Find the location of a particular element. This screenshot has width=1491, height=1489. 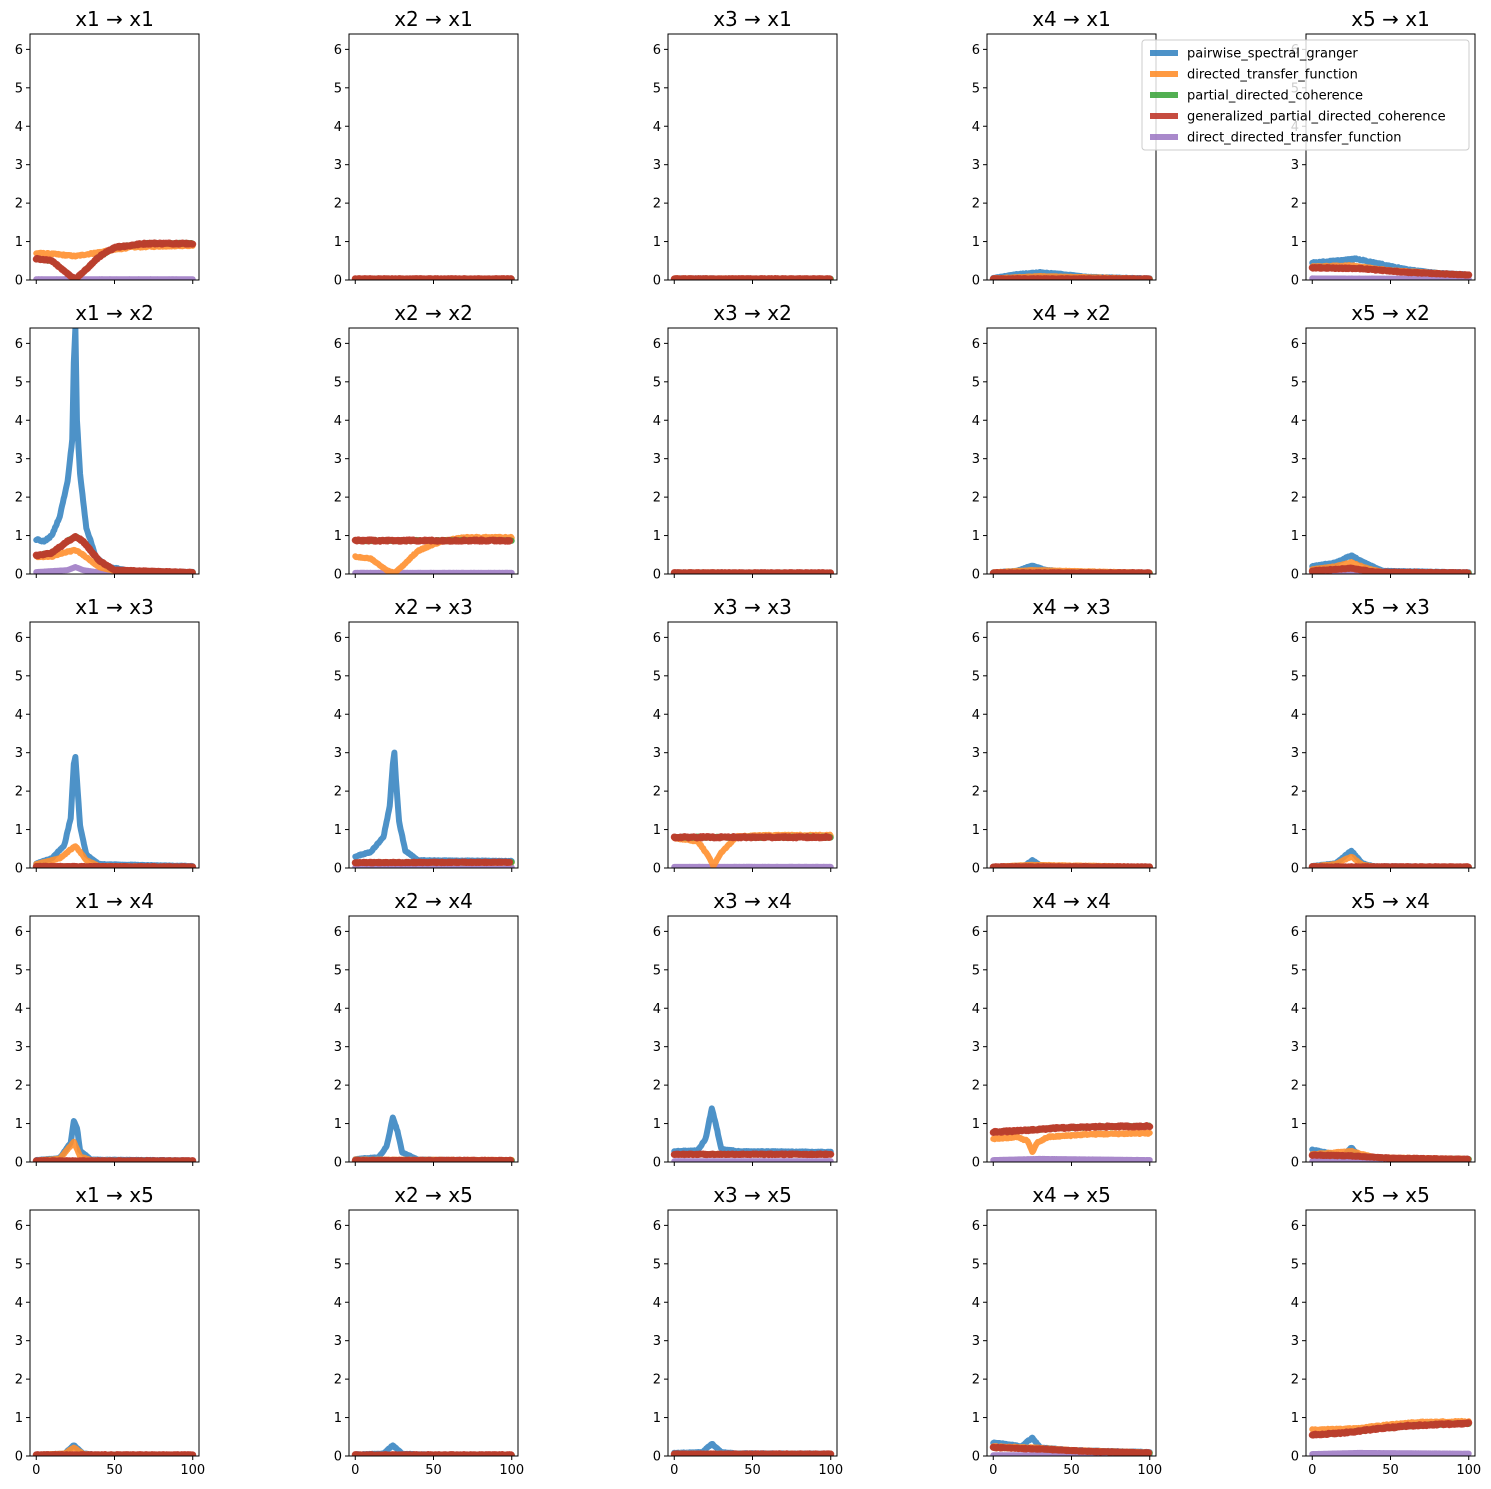

panel: x5 → x2 0 1 2 3 4 5 6 is located at coordinates (1383, 442).